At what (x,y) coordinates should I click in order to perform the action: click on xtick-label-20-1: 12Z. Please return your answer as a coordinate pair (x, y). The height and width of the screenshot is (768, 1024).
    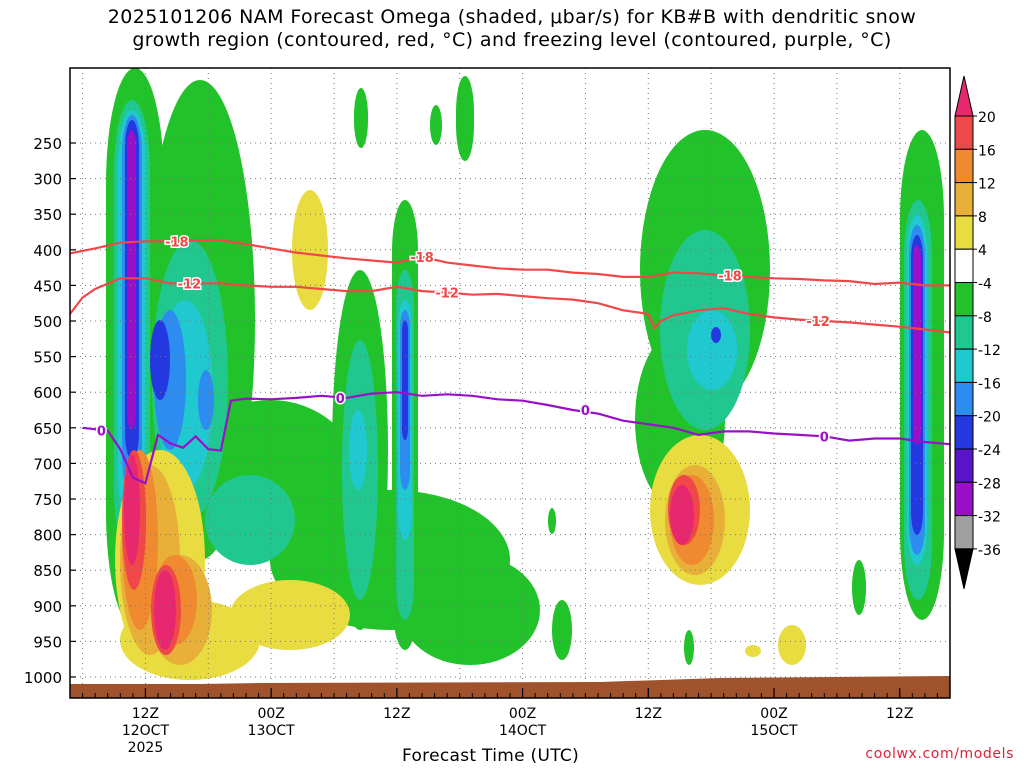
    Looking at the image, I should click on (396, 714).